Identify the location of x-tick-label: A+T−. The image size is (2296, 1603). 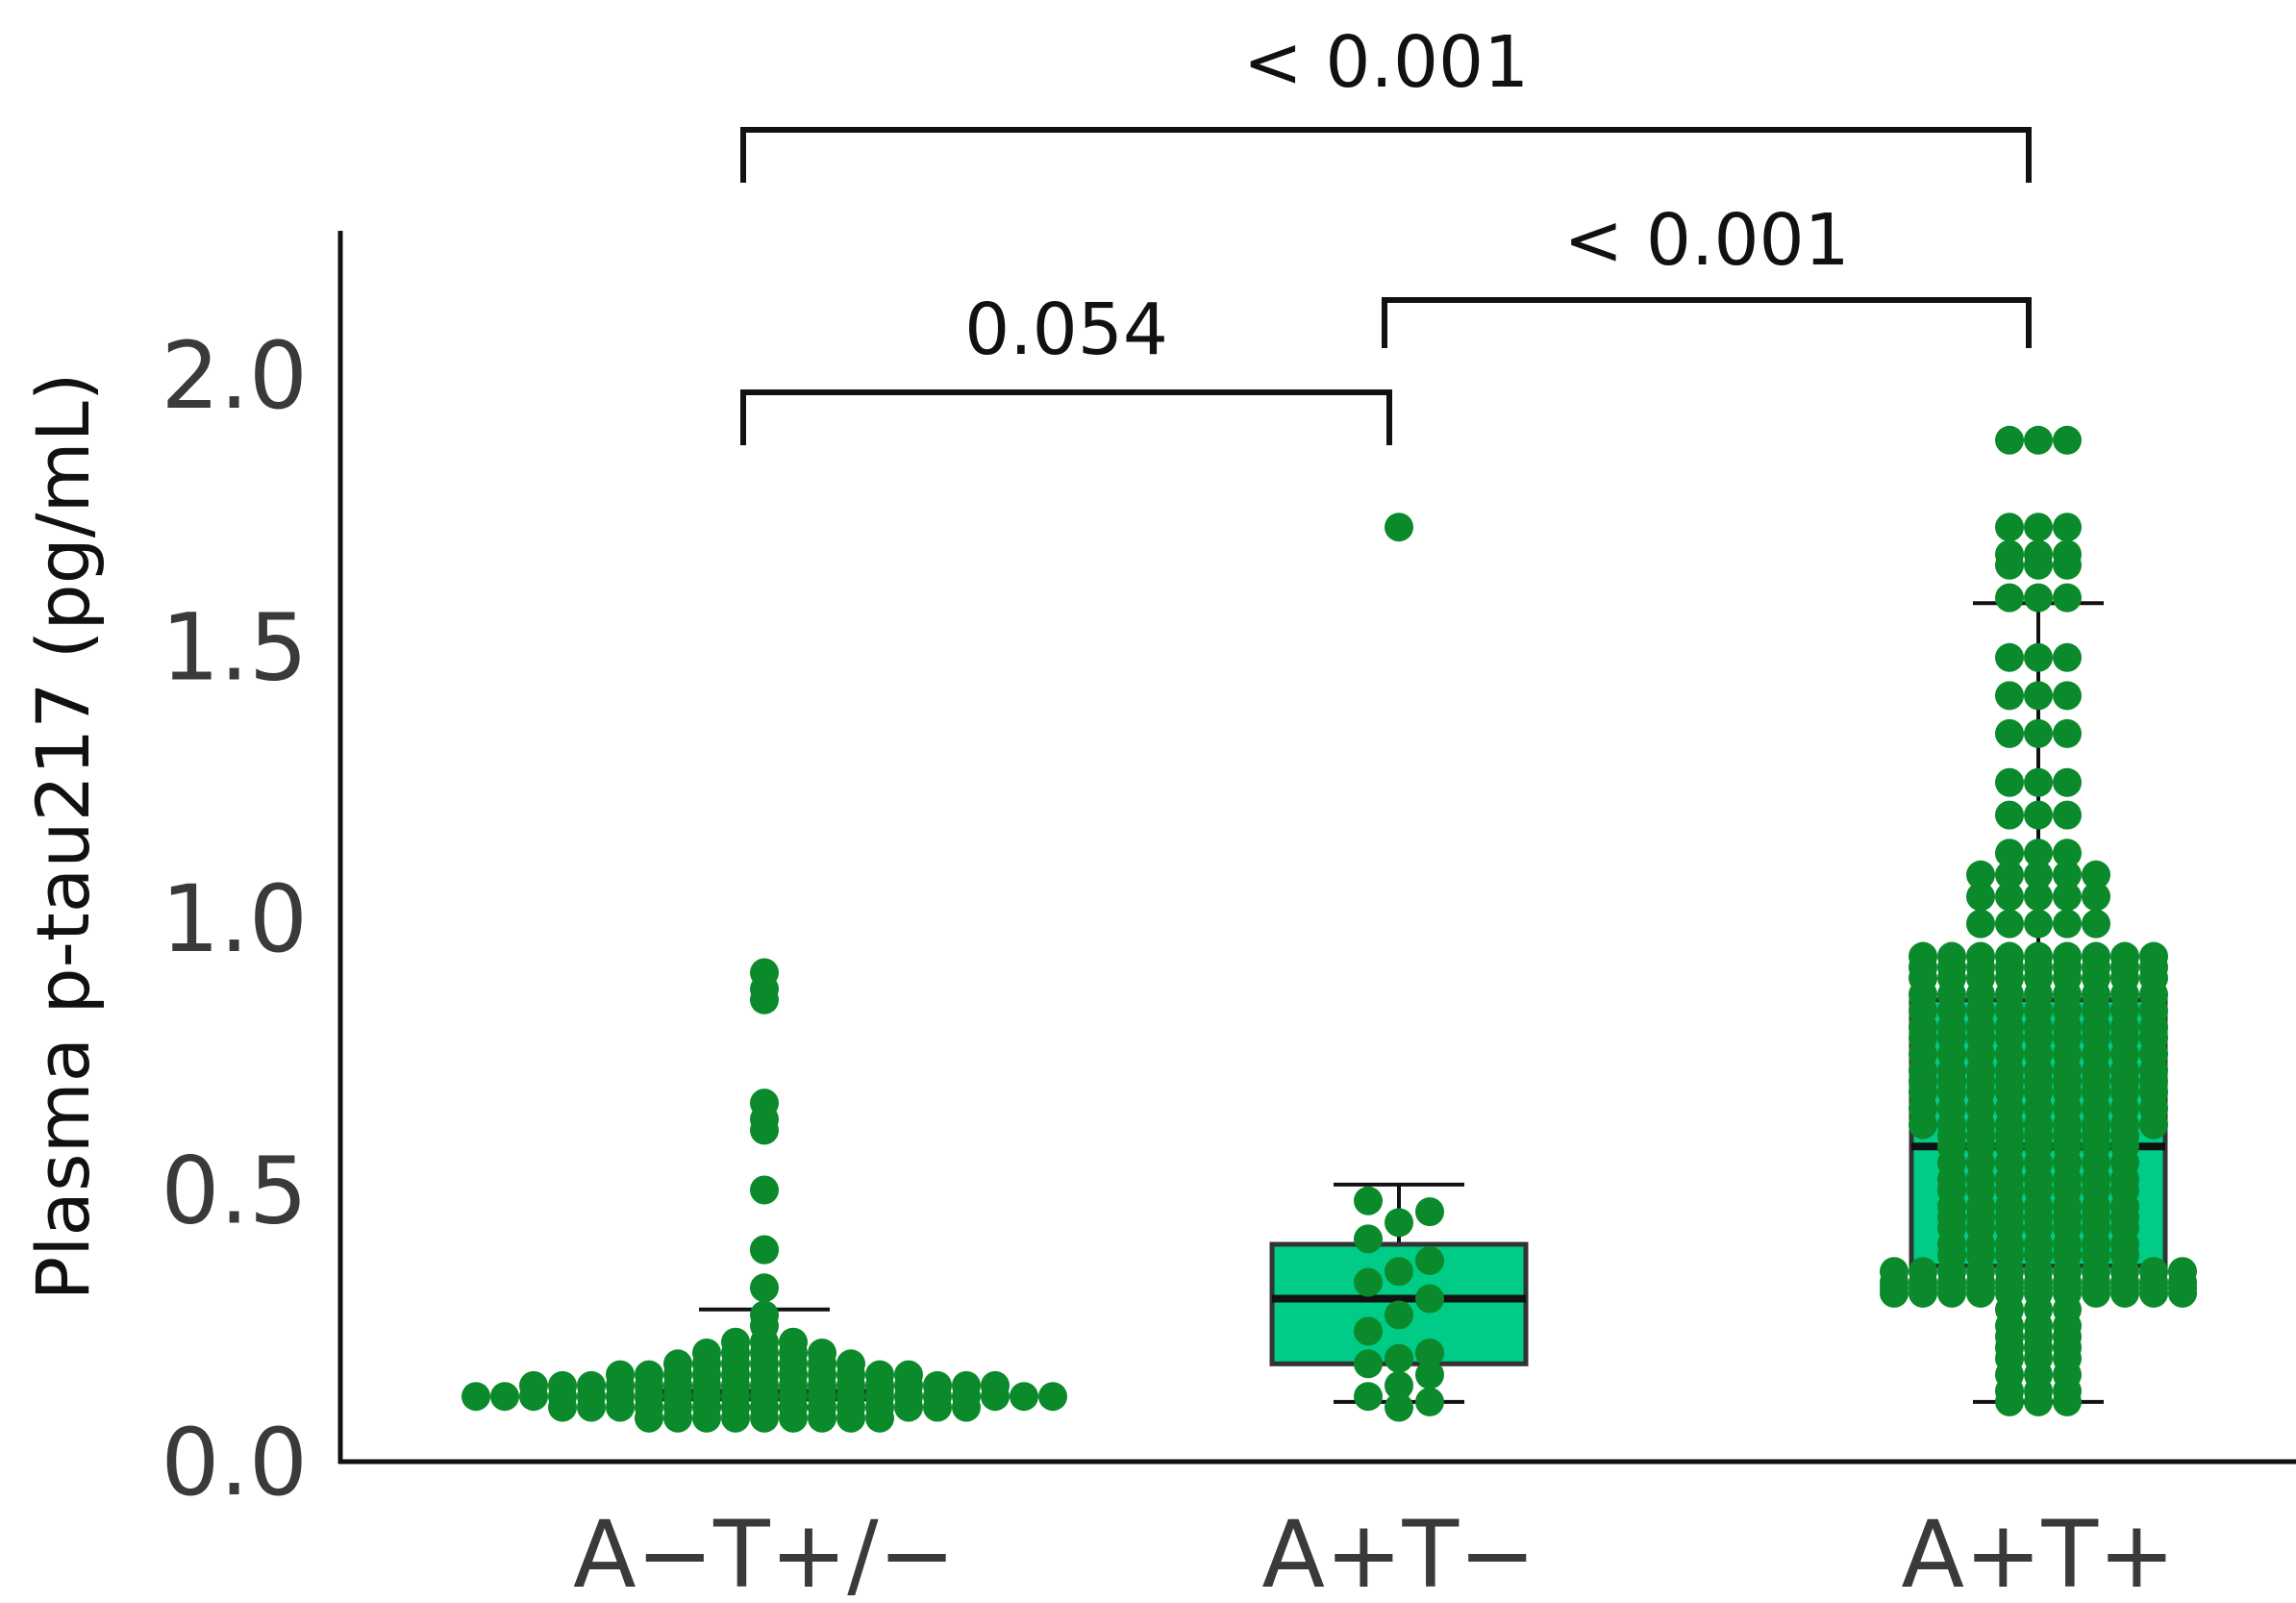
(1398, 1552).